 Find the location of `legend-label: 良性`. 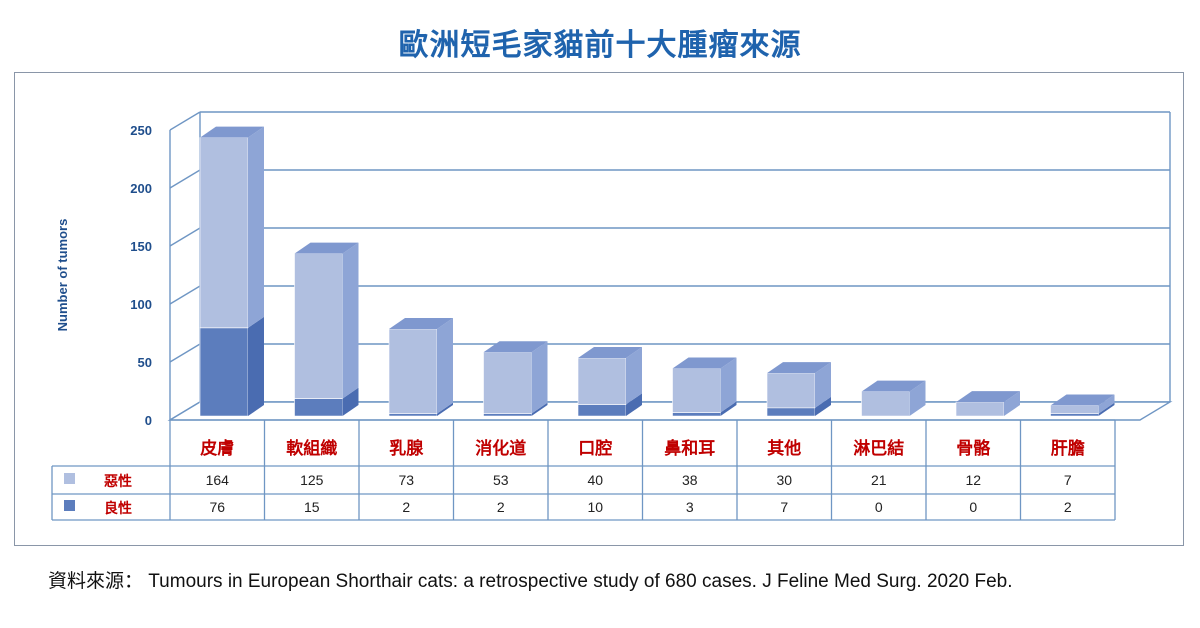

legend-label: 良性 is located at coordinates (118, 508).